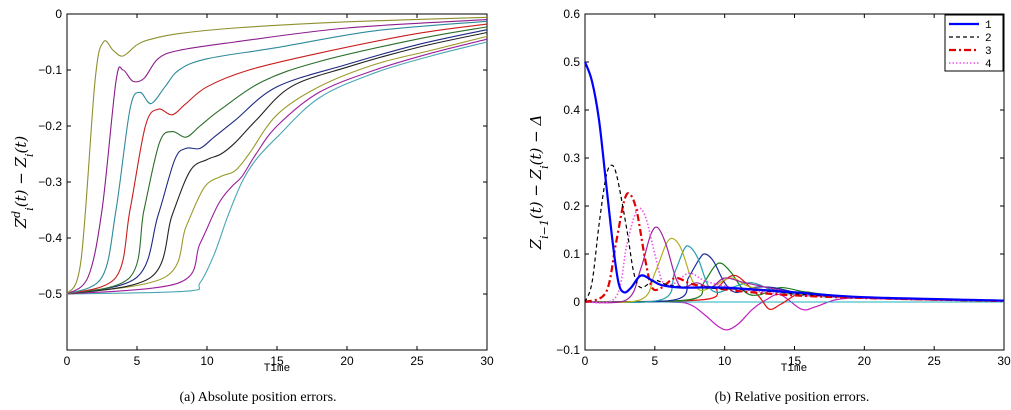  Describe the element at coordinates (257, 397) in the screenshot. I see `caption-a: (a) Absolute position errors.` at that location.